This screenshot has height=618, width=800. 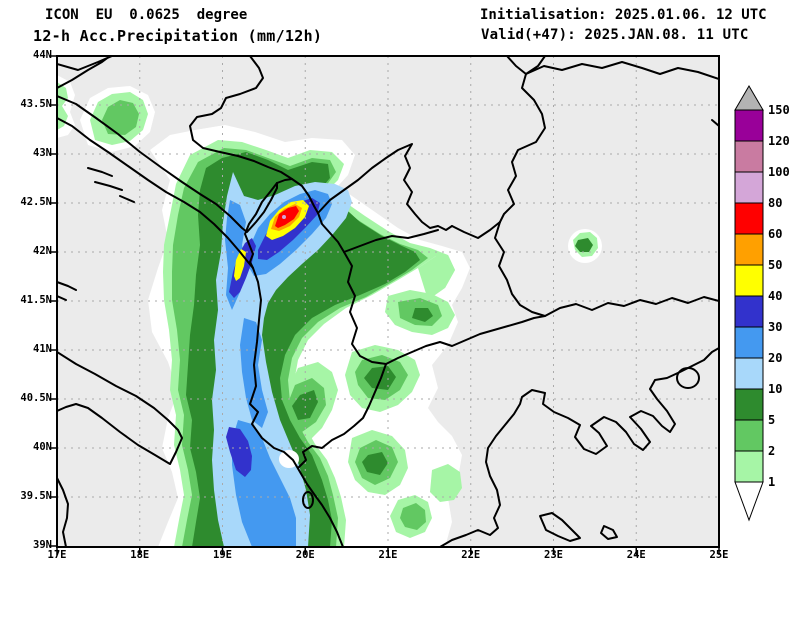 What do you see at coordinates (120, 408) in the screenshot?
I see `italy-coastline` at bounding box center [120, 408].